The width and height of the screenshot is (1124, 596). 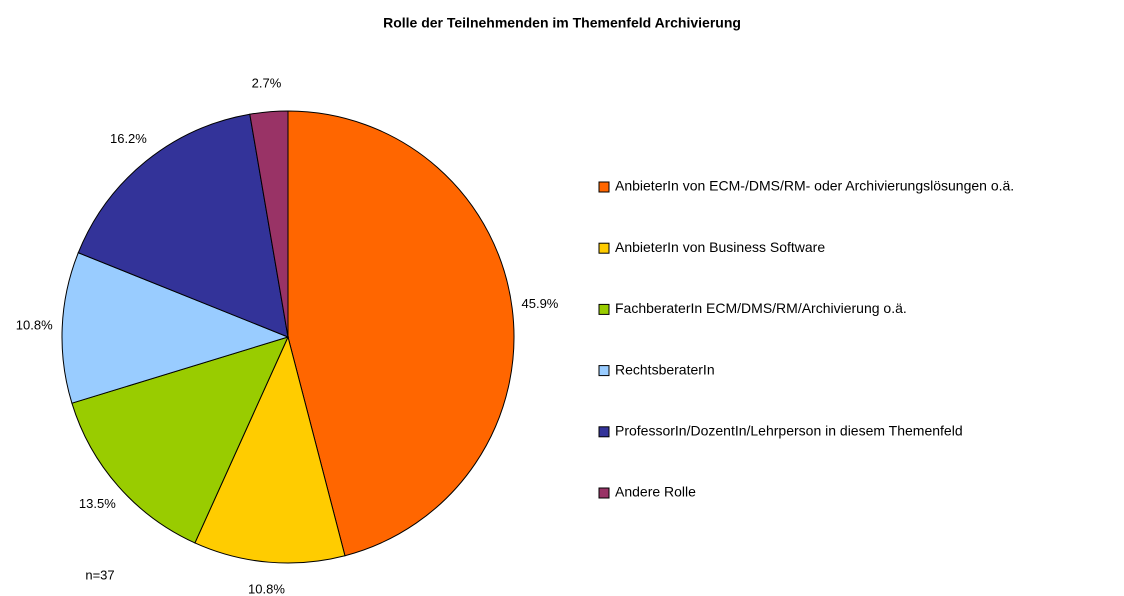 What do you see at coordinates (665, 369) in the screenshot?
I see `legend-label: RechtsberaterIn` at bounding box center [665, 369].